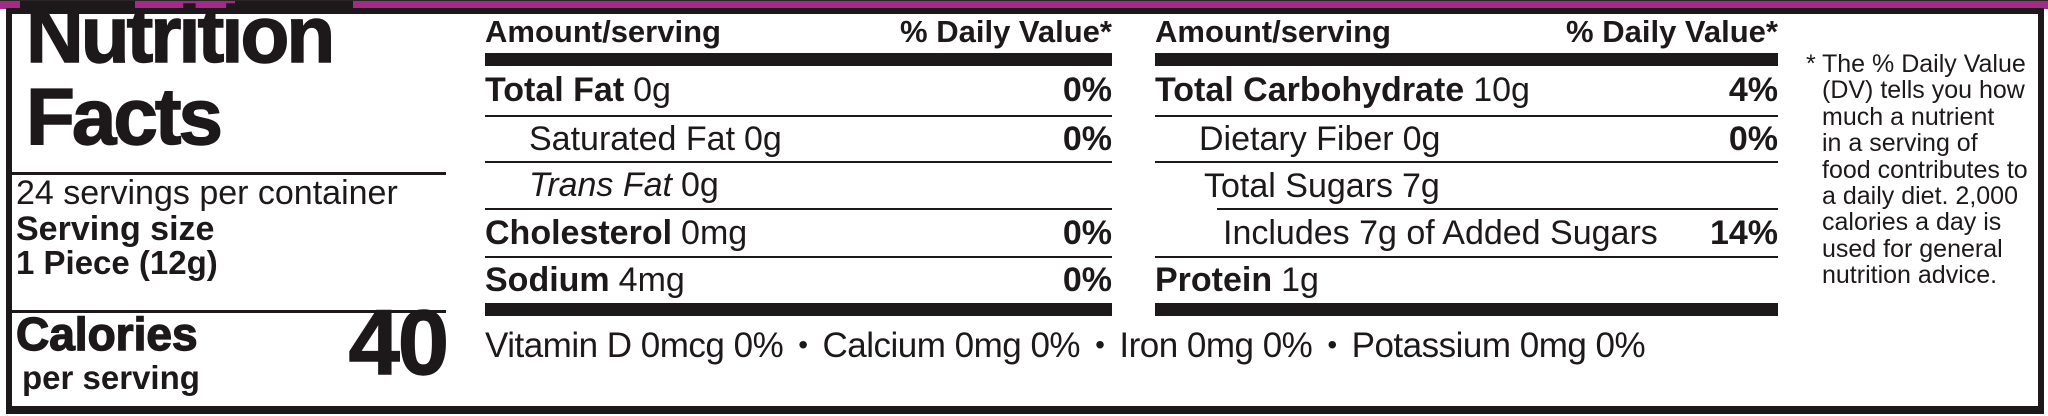 The width and height of the screenshot is (2048, 416). What do you see at coordinates (1908, 116) in the screenshot?
I see `footnote-line: much a nutrient` at bounding box center [1908, 116].